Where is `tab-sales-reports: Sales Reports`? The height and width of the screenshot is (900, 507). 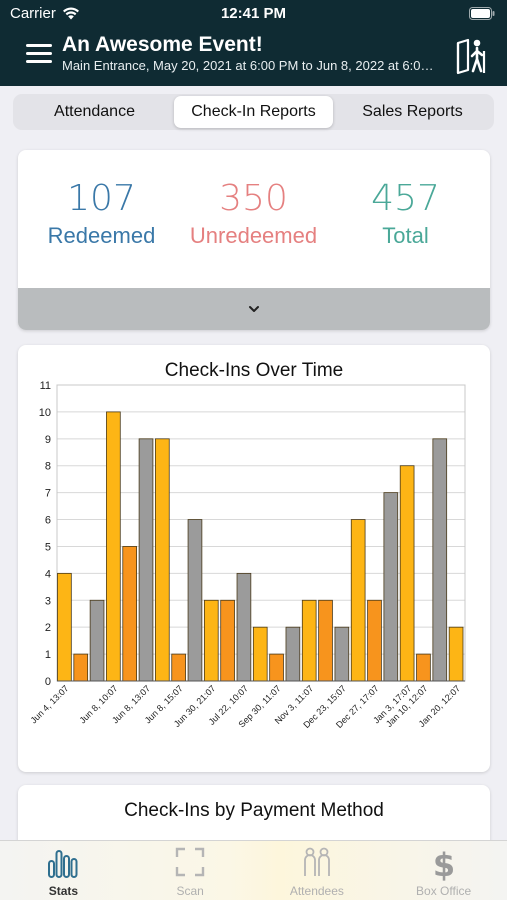
tab-sales-reports: Sales Reports is located at coordinates (412, 111).